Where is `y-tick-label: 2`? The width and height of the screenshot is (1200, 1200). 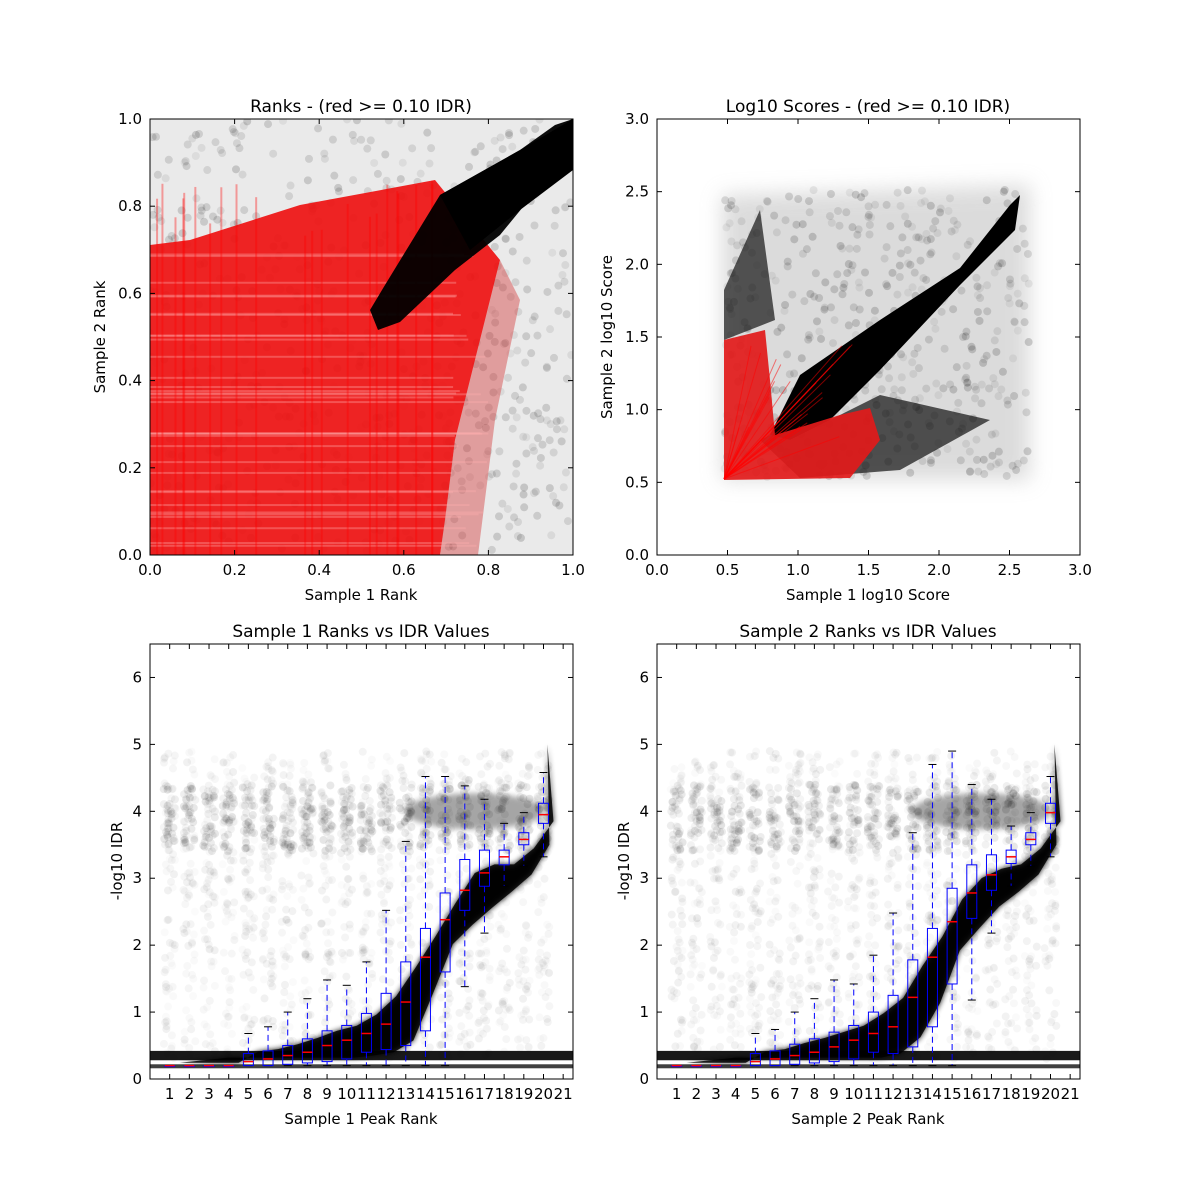
y-tick-label: 2 is located at coordinates (137, 945).